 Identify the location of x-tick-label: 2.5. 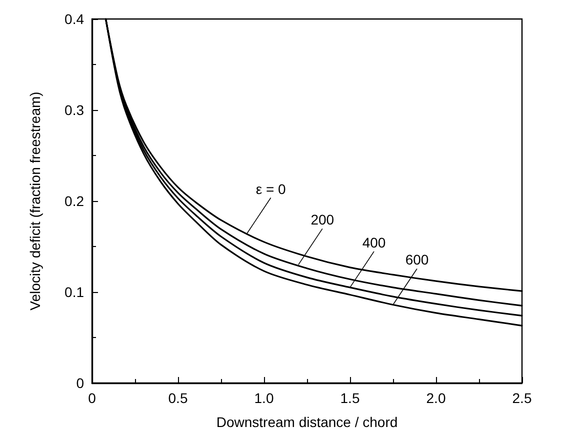
(522, 398).